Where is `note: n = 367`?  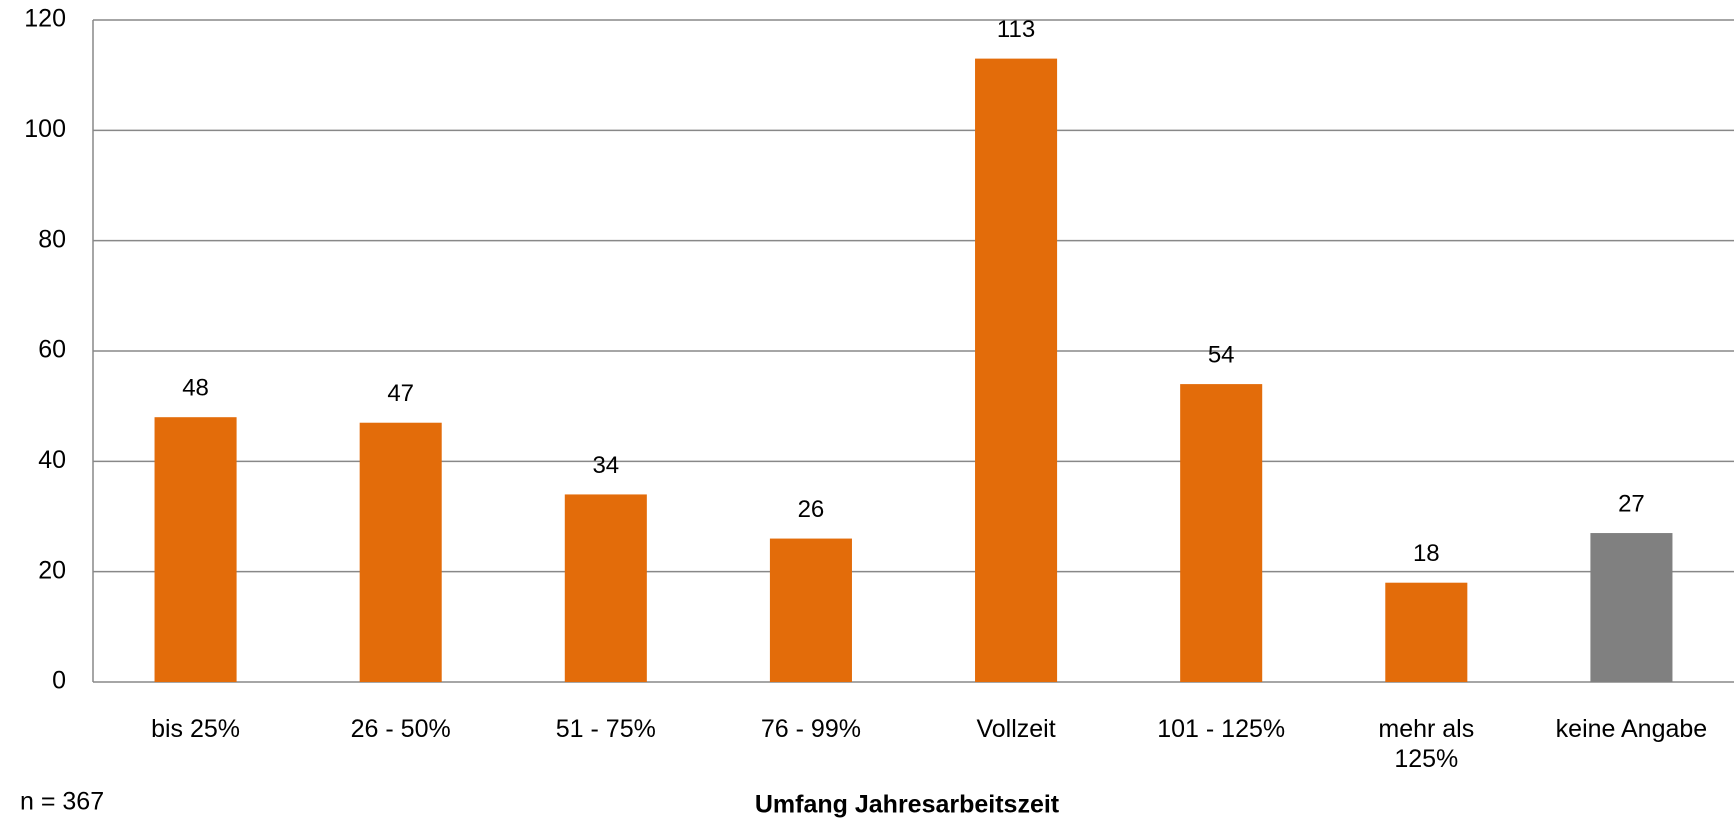
note: n = 367 is located at coordinates (62, 802).